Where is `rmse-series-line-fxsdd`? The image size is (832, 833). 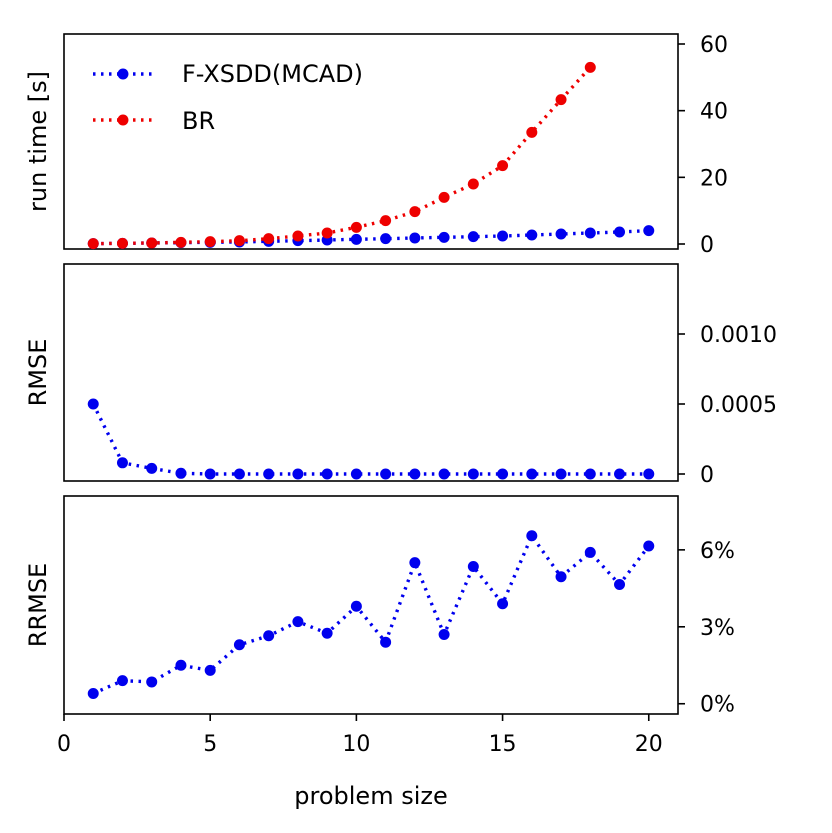 rmse-series-line-fxsdd is located at coordinates (370, 439).